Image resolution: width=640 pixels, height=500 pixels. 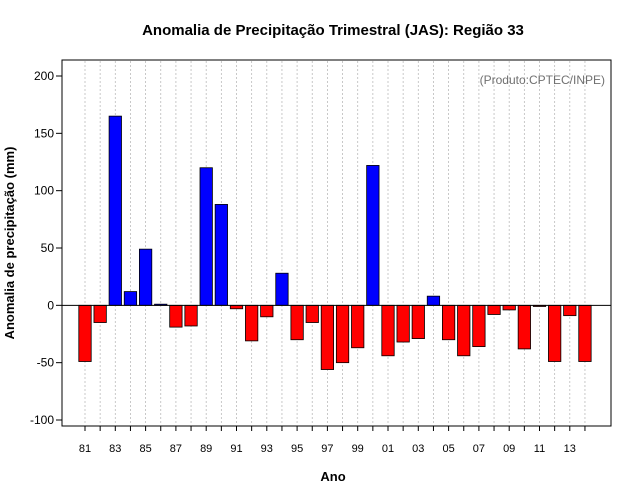 I want to click on bar-1999, so click(x=358, y=326).